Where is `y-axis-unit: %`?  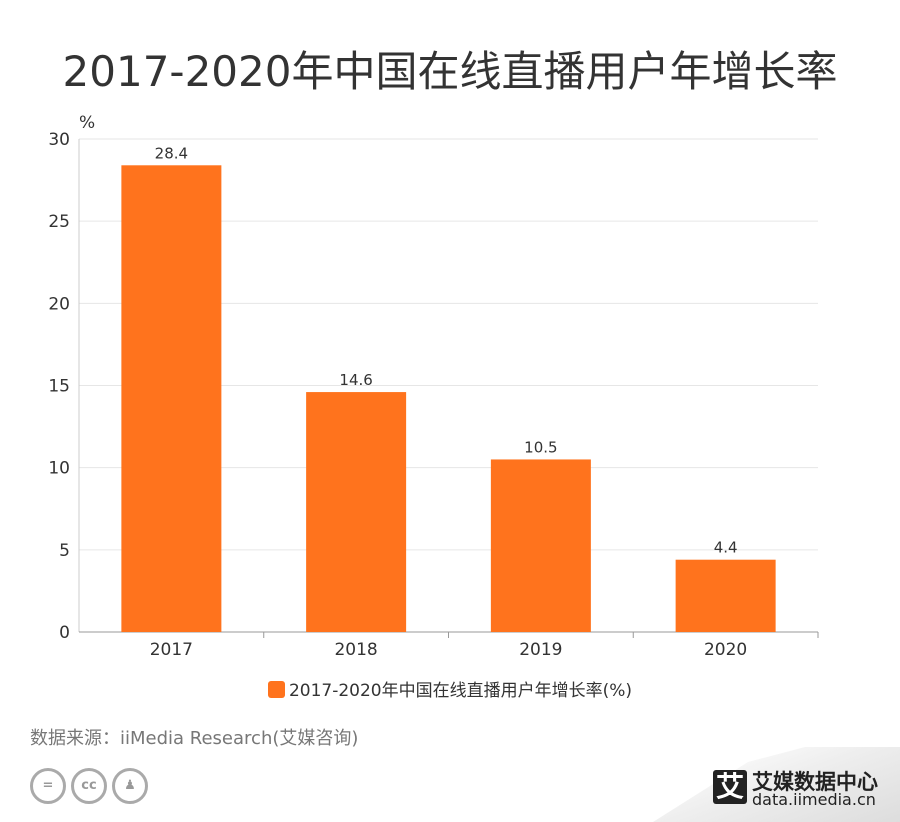 y-axis-unit: % is located at coordinates (87, 123).